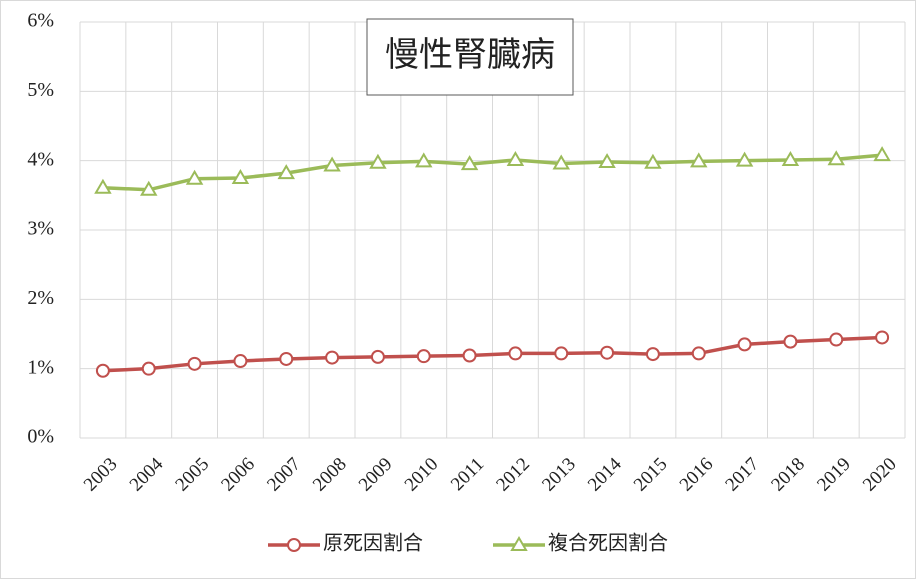 This screenshot has height=580, width=917. What do you see at coordinates (40, 229) in the screenshot?
I see `y-tick-label: 3%` at bounding box center [40, 229].